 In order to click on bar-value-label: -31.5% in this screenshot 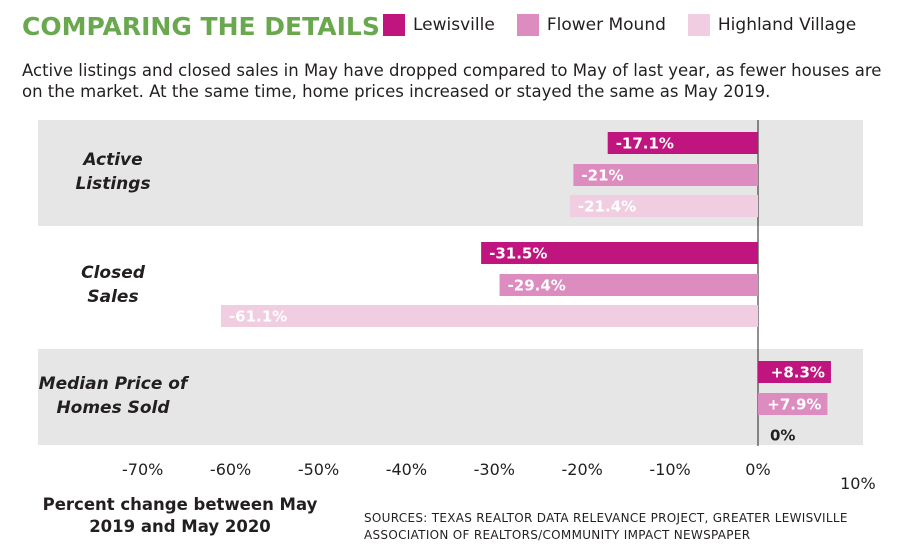, I will do `click(518, 254)`.